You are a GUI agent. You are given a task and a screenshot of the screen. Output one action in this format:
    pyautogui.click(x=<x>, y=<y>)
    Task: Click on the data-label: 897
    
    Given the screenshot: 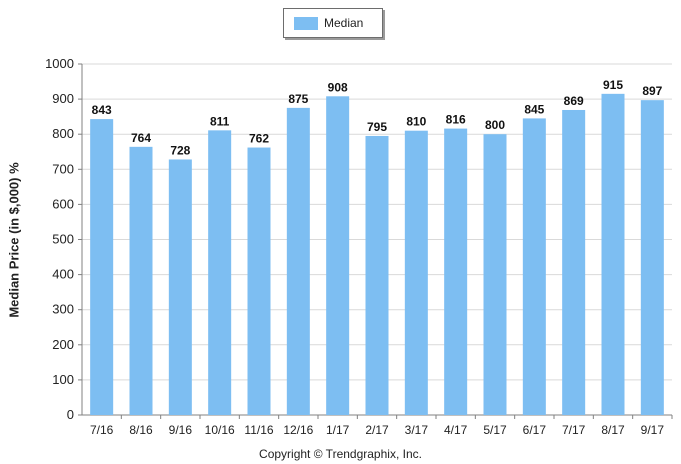 What is the action you would take?
    pyautogui.click(x=652, y=91)
    